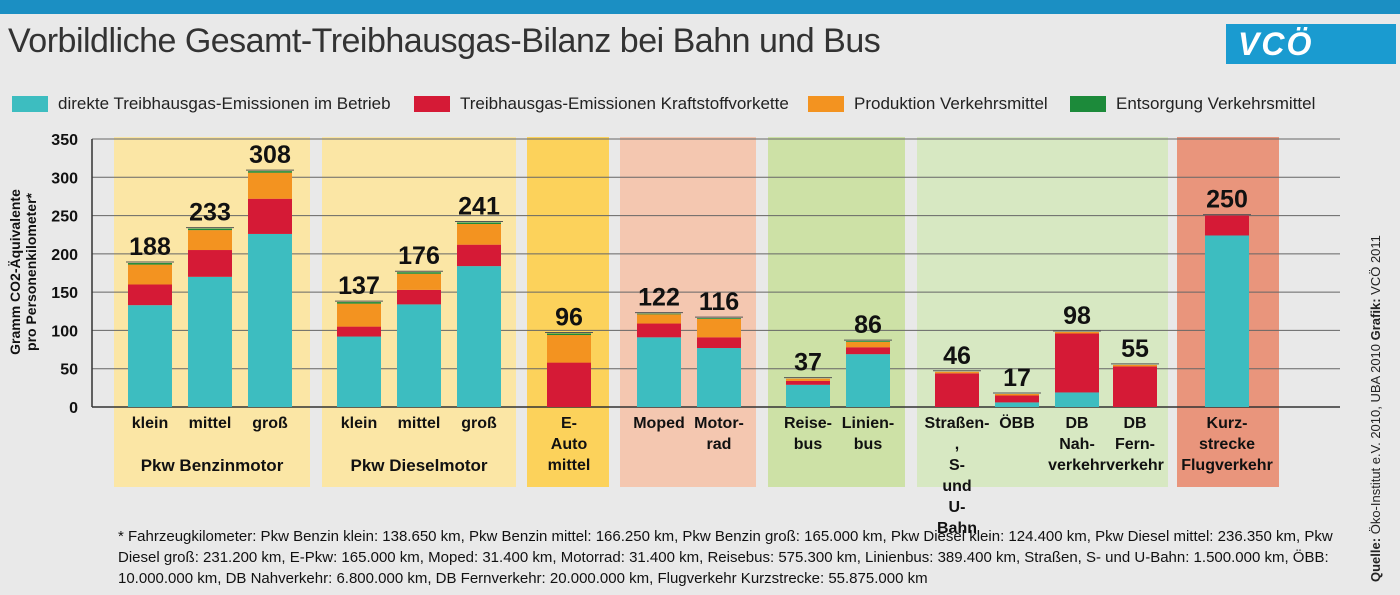  I want to click on bar-total-label-12: 17, so click(1017, 378).